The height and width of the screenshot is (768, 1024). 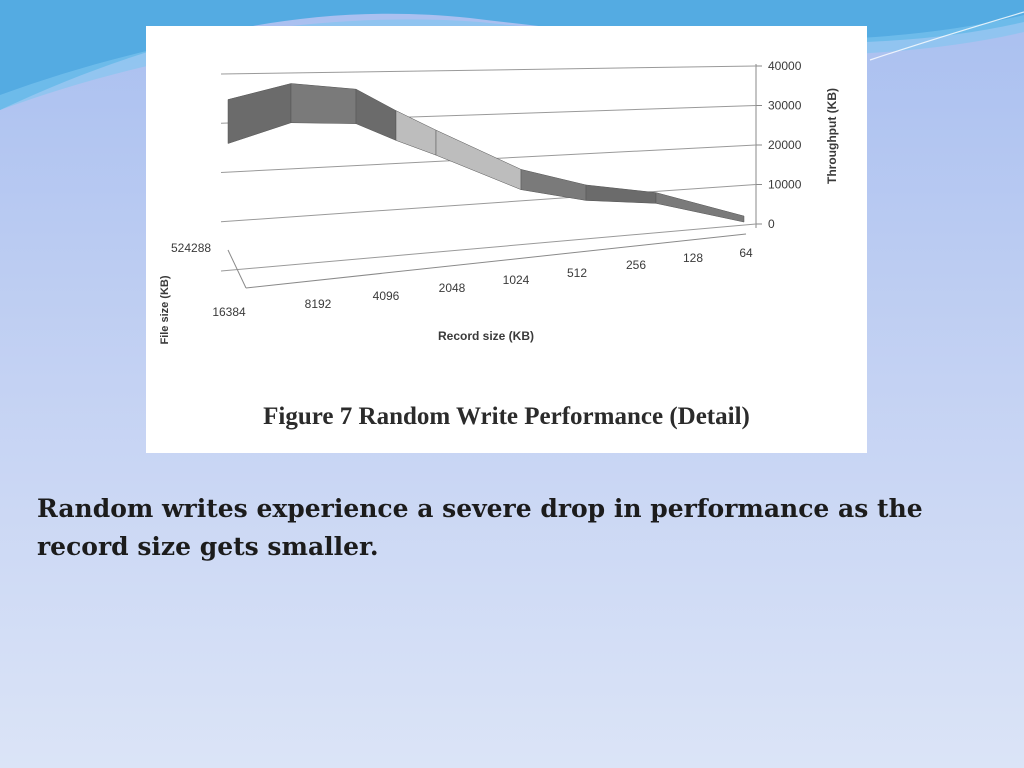 I want to click on x-tick-label: 512, so click(x=577, y=273).